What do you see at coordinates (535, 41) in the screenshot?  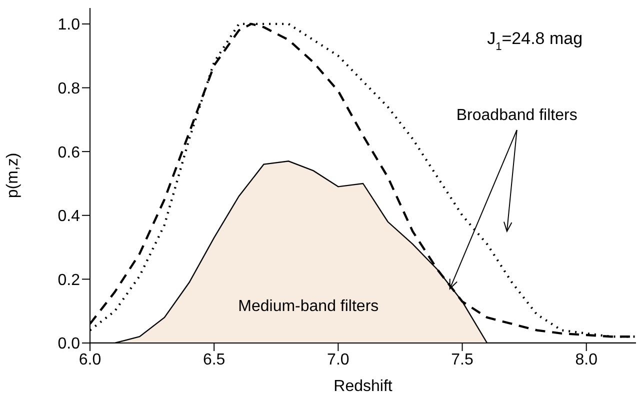 I see `annotation: J$_{1}$=24.8 mag` at bounding box center [535, 41].